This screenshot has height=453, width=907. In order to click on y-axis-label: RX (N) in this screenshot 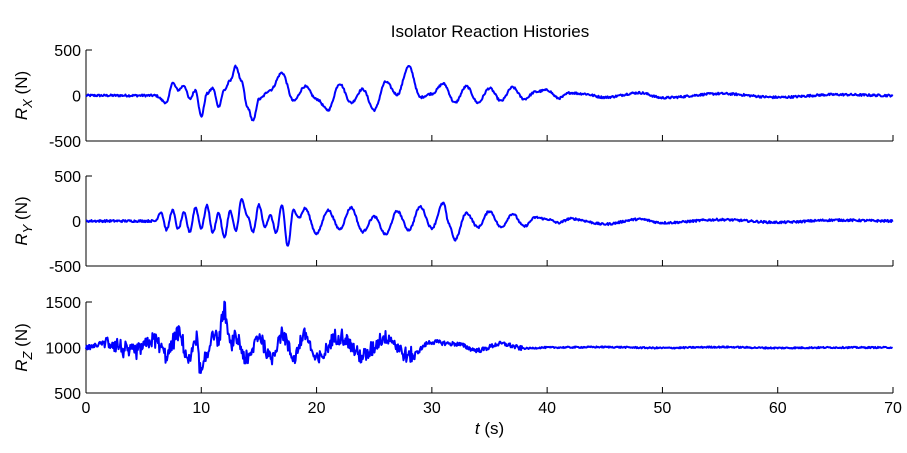, I will do `click(23, 95)`.